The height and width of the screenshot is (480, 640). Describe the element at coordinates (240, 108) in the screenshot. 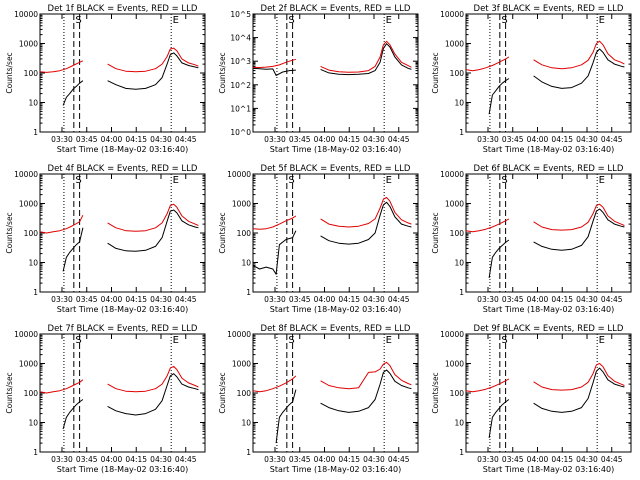

I see `y-tick-label: 10^1` at that location.